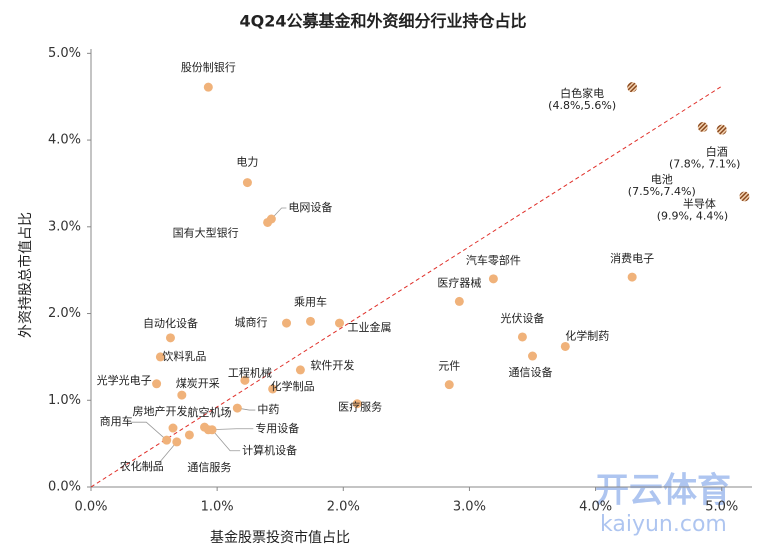 Image resolution: width=766 pixels, height=557 pixels. I want to click on point-label: 工程机械, so click(250, 372).